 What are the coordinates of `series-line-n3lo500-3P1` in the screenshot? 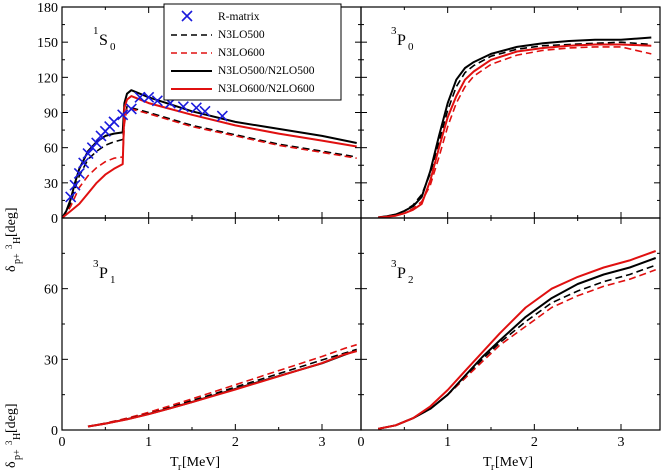 It's located at (222, 388).